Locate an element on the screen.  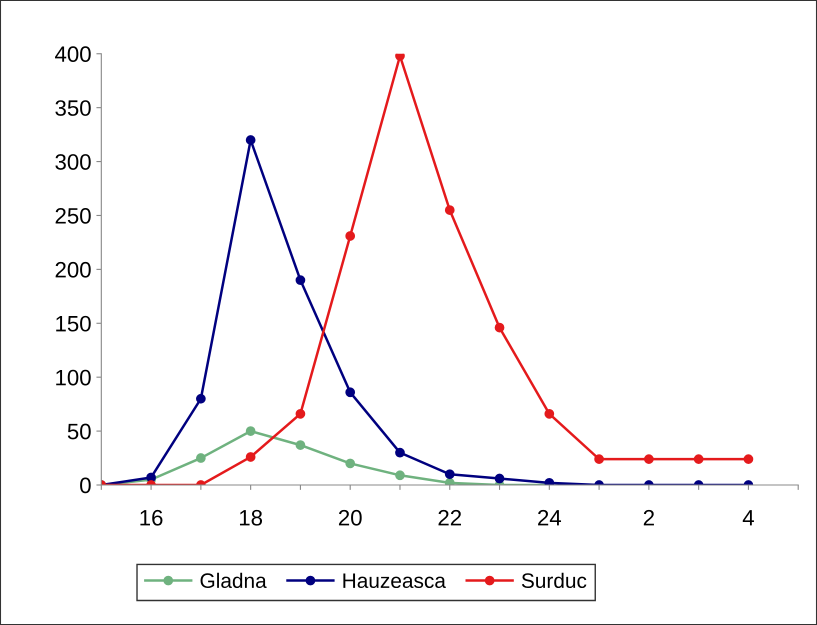
y-tick-label: 50 is located at coordinates (79, 432).